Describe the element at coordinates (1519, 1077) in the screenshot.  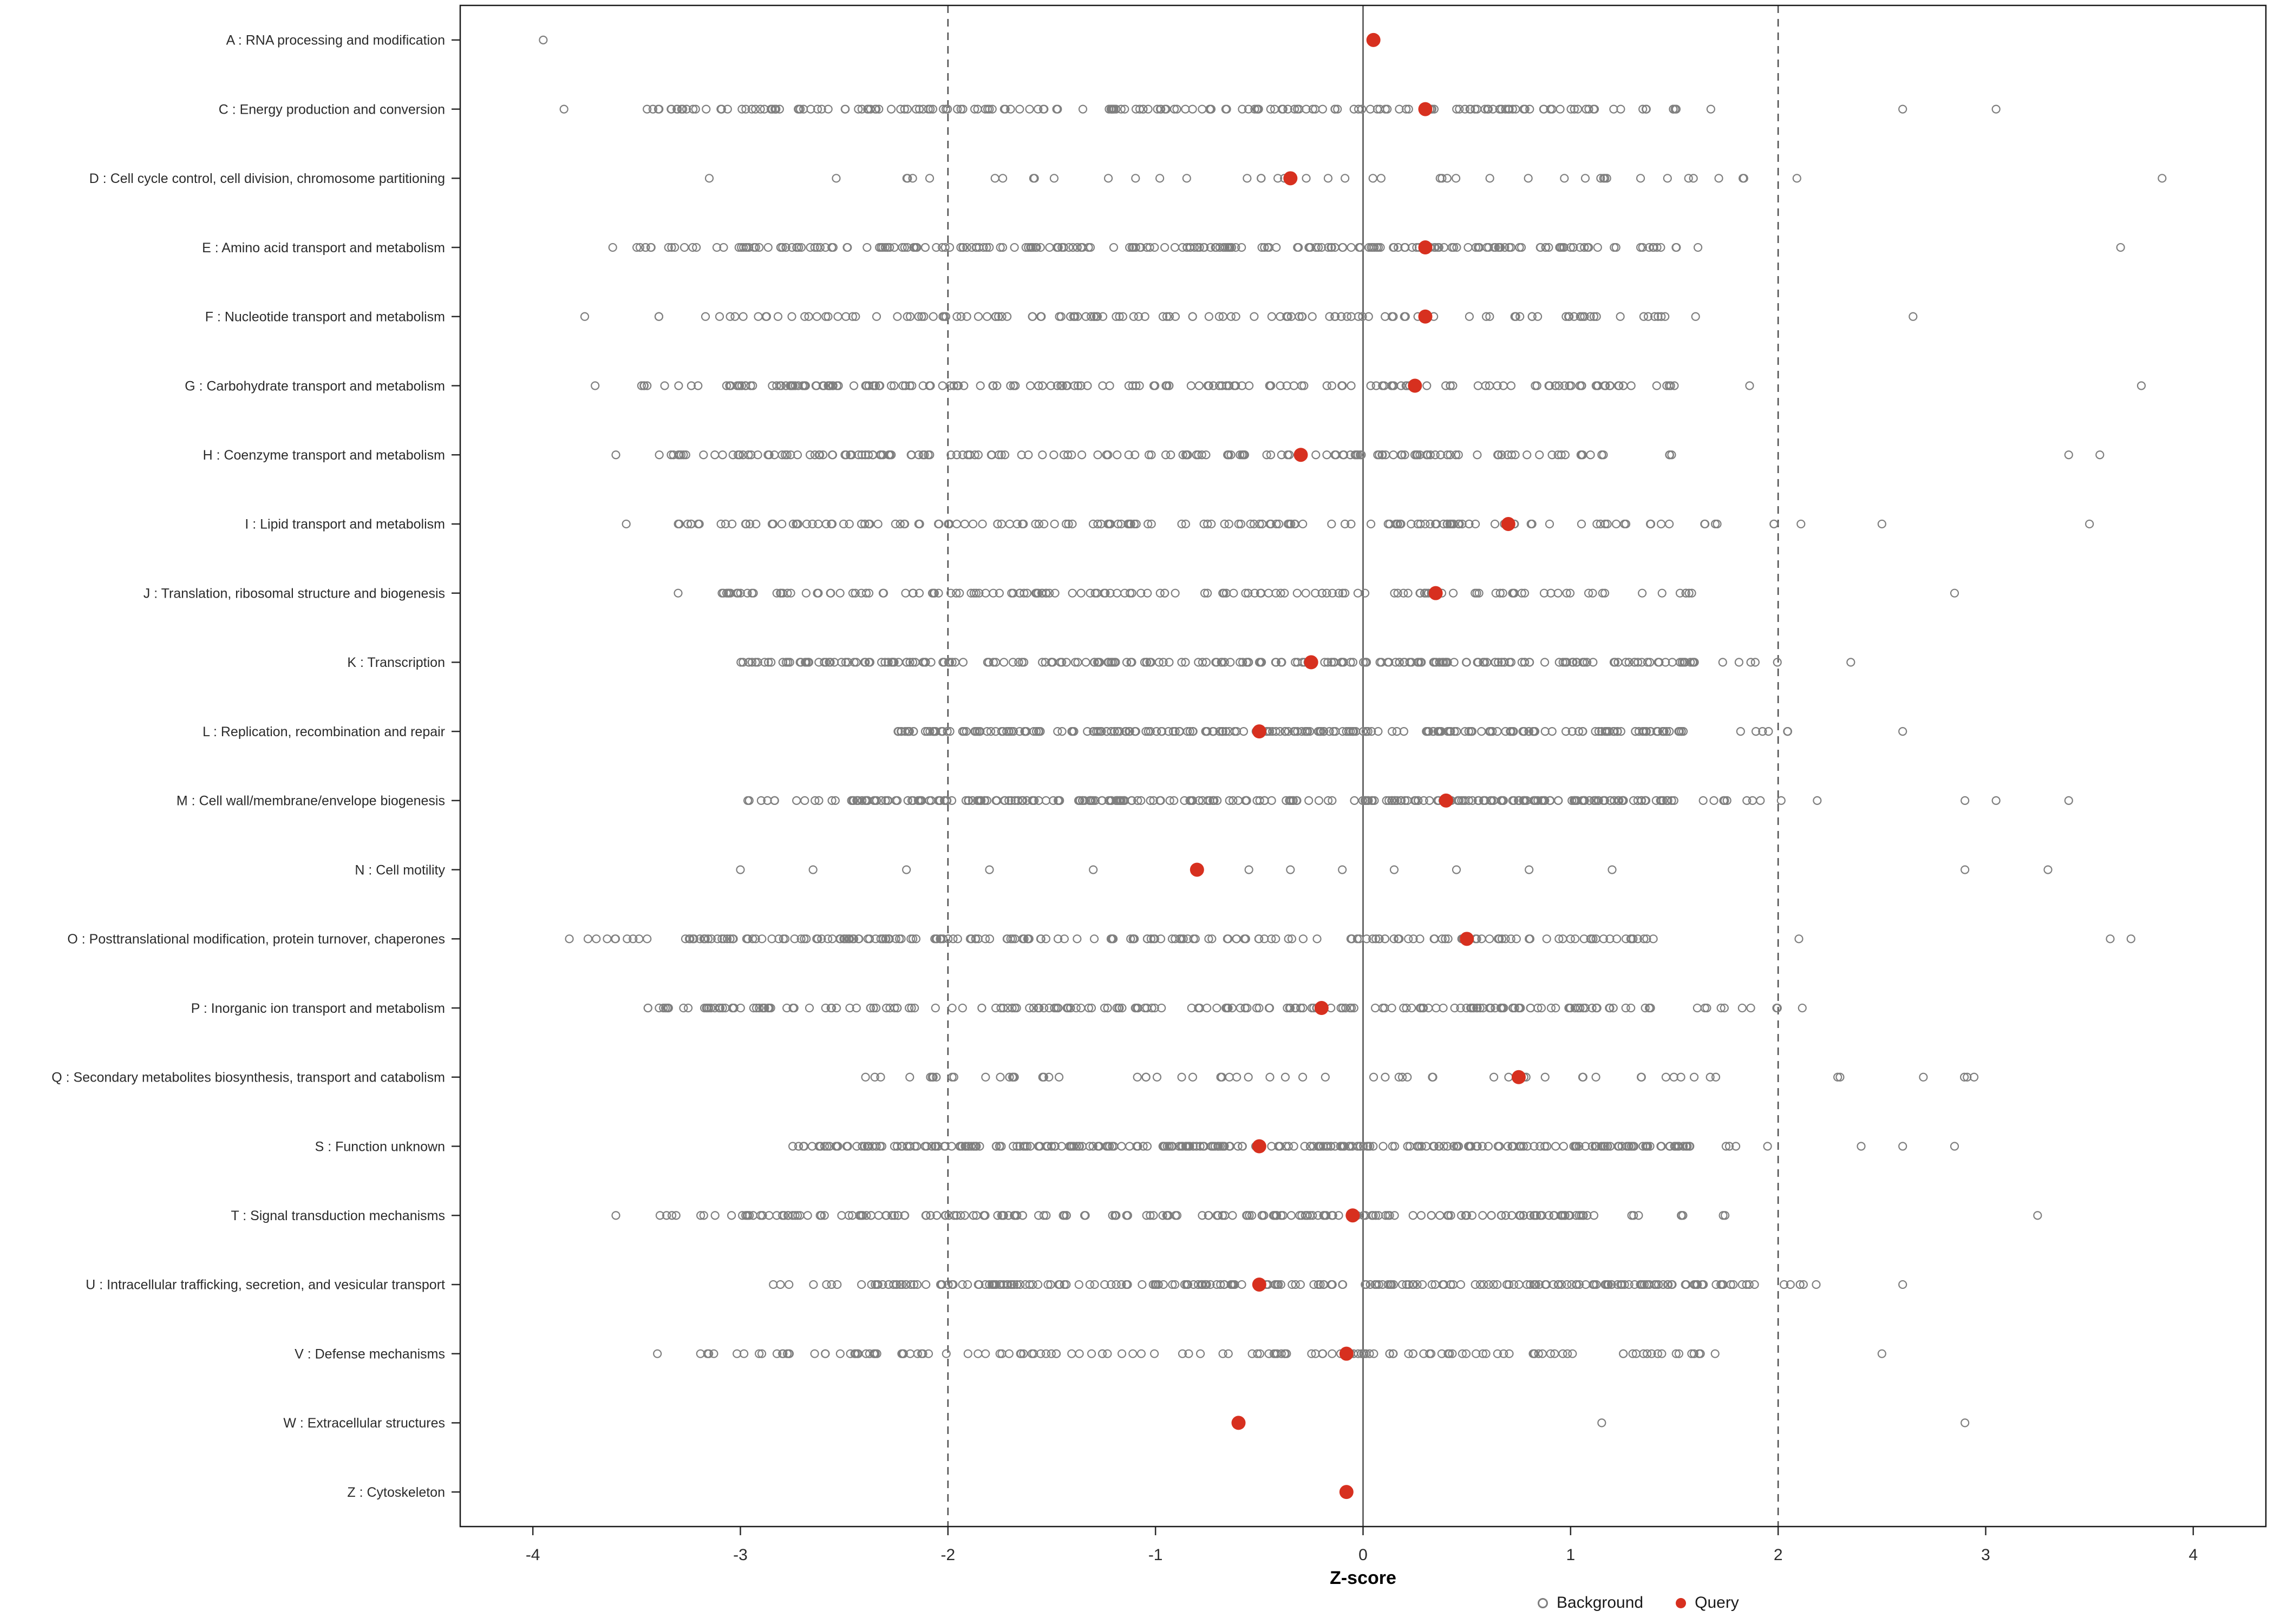
I see `query-point-Q` at that location.